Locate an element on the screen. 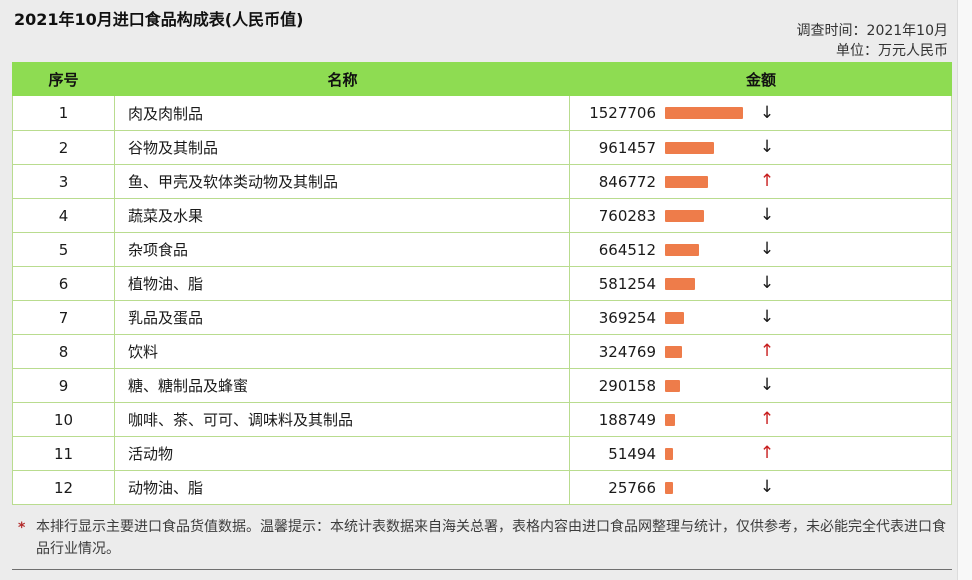 This screenshot has width=972, height=580. row-index: 8 is located at coordinates (64, 351).